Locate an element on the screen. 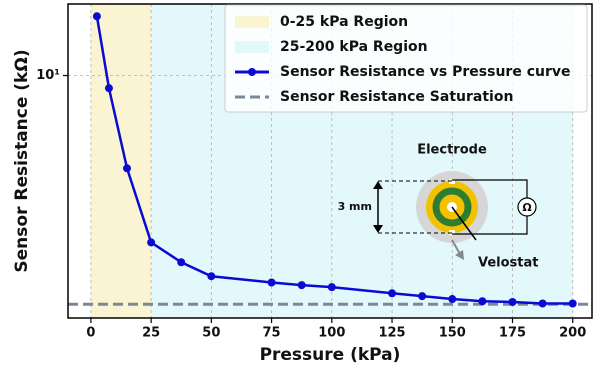 Image resolution: width=595 pixels, height=378 pixels. sensor-diagram: Electrode 3 mm Velostat Ω is located at coordinates (438, 207).